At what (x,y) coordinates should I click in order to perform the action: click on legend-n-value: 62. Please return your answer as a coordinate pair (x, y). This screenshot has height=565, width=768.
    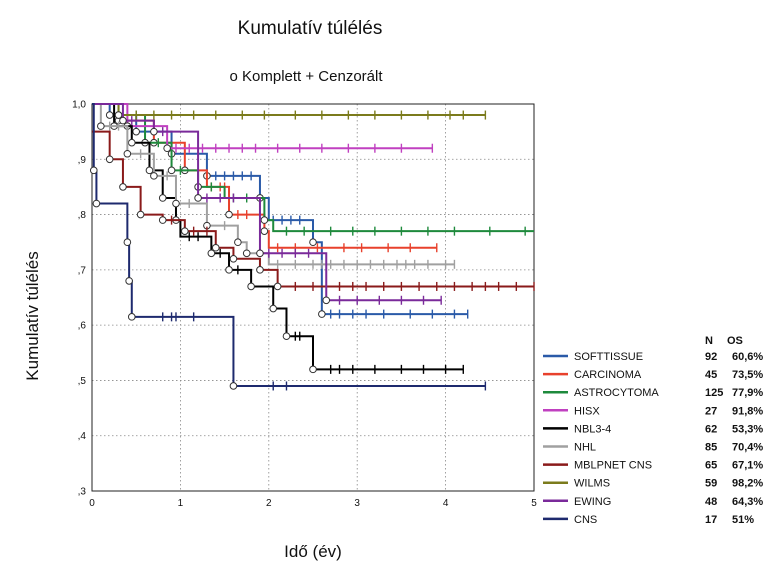
    Looking at the image, I should click on (711, 429).